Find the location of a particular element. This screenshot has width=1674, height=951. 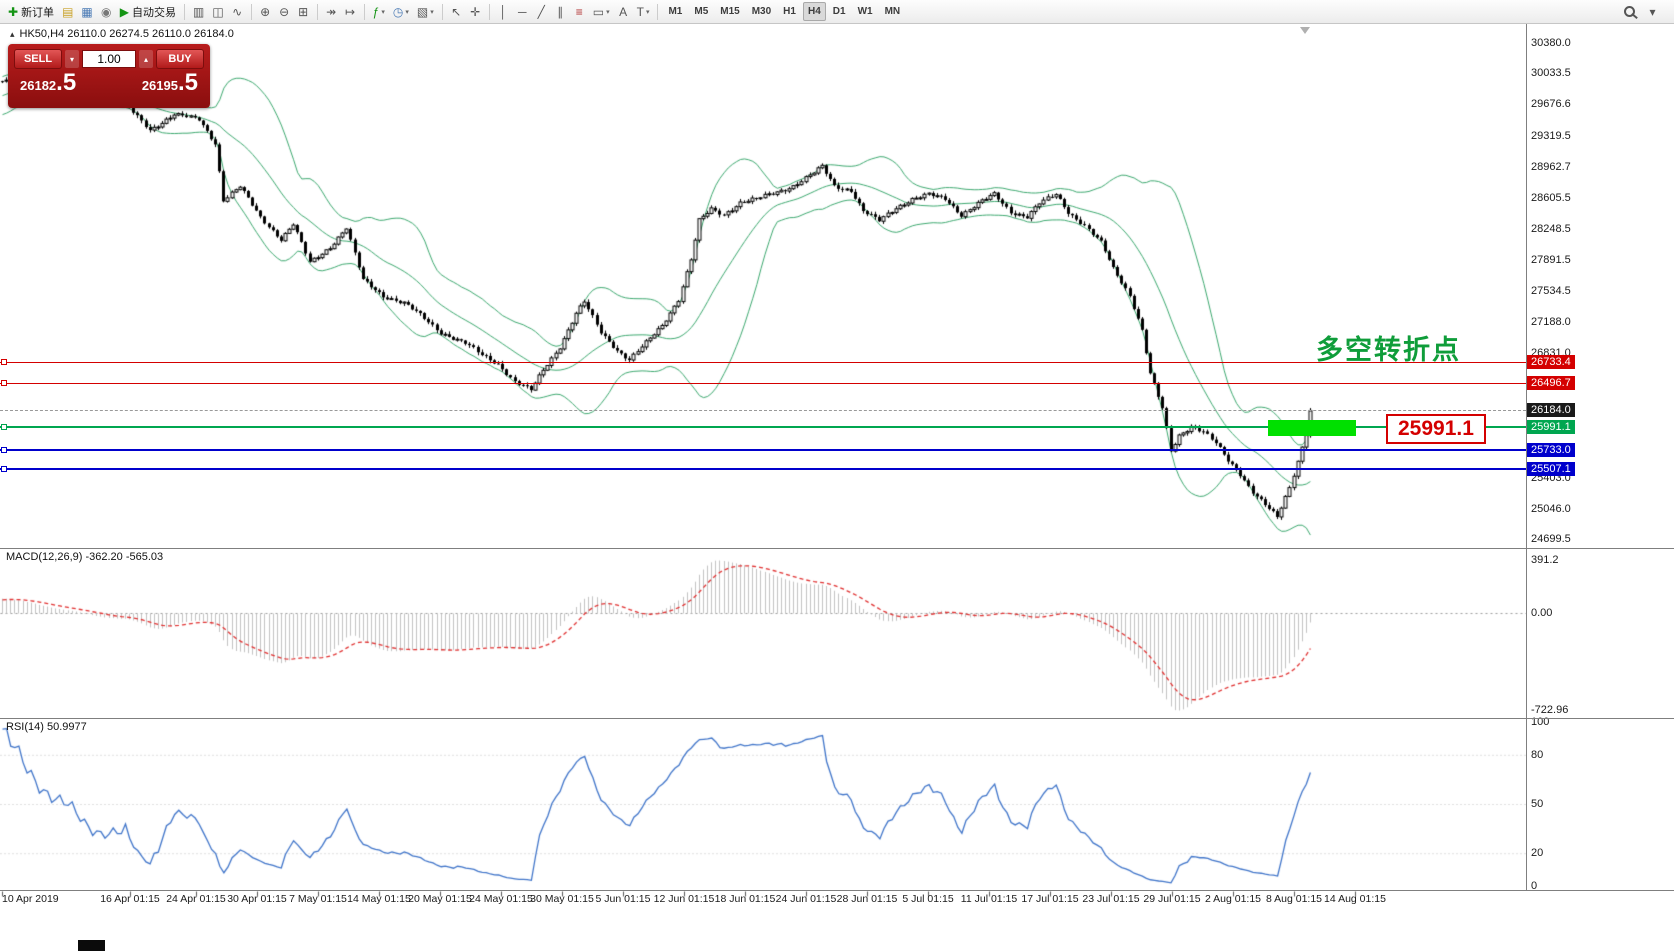

fibonacci-icon: ≡ is located at coordinates (579, 12).